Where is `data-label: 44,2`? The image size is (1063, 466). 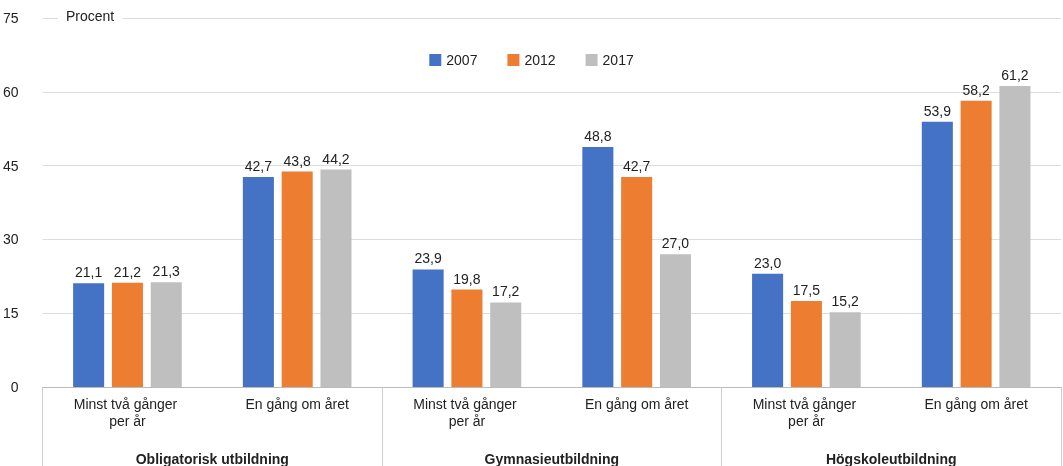 data-label: 44,2 is located at coordinates (336, 158).